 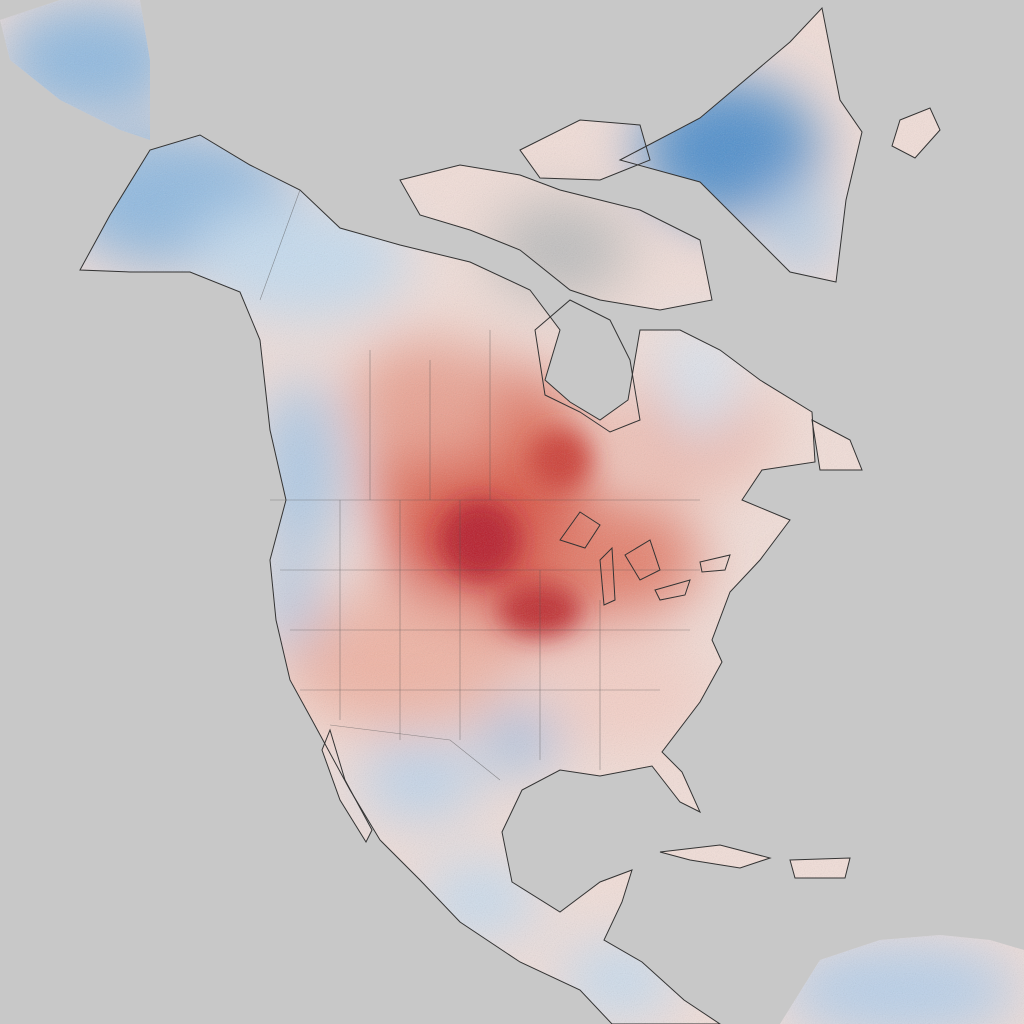 What do you see at coordinates (632, 452) in the screenshot?
I see `water-bodies` at bounding box center [632, 452].